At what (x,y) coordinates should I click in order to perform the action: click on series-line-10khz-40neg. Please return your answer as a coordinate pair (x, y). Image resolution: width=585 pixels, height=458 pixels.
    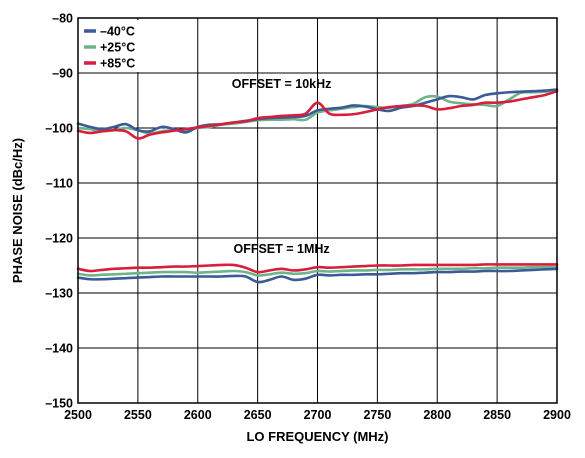
    Looking at the image, I should click on (317, 111).